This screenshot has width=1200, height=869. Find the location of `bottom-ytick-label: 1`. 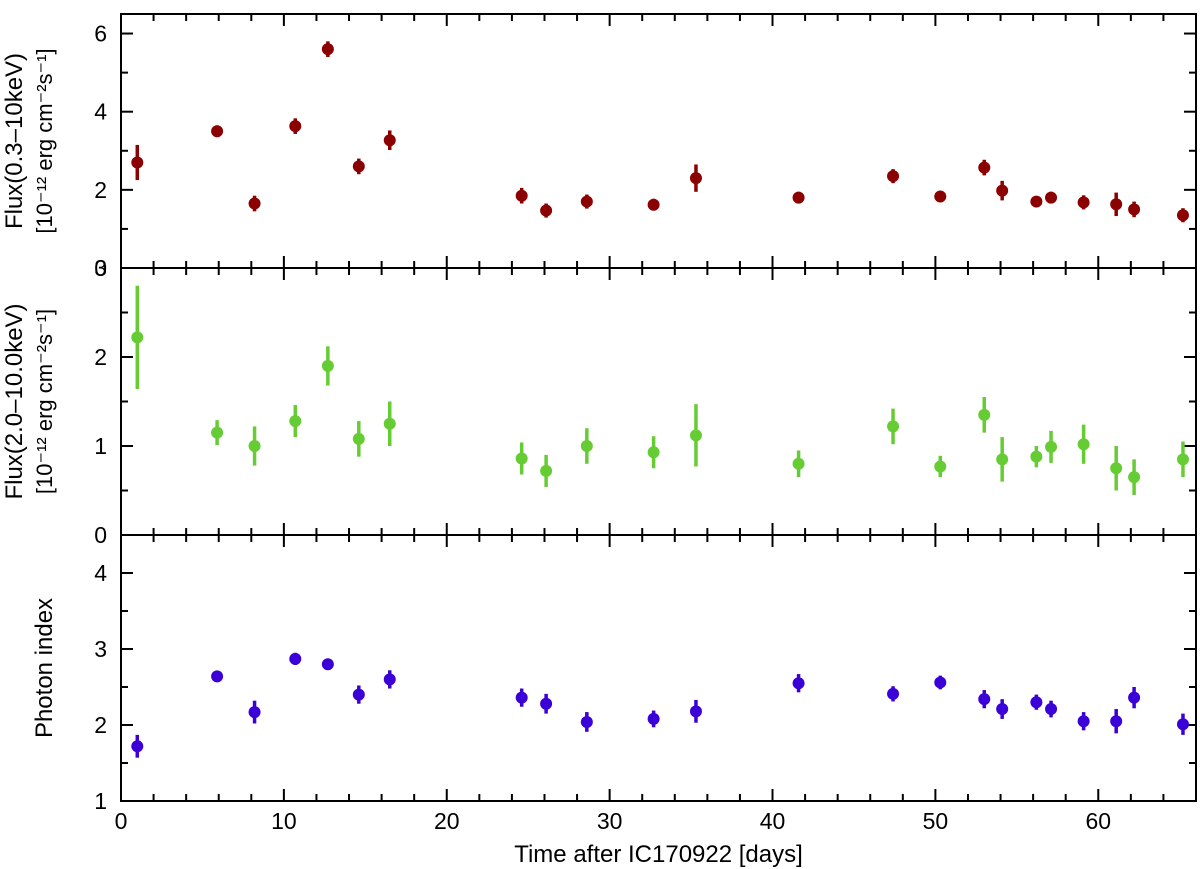

bottom-ytick-label: 1 is located at coordinates (100, 801).